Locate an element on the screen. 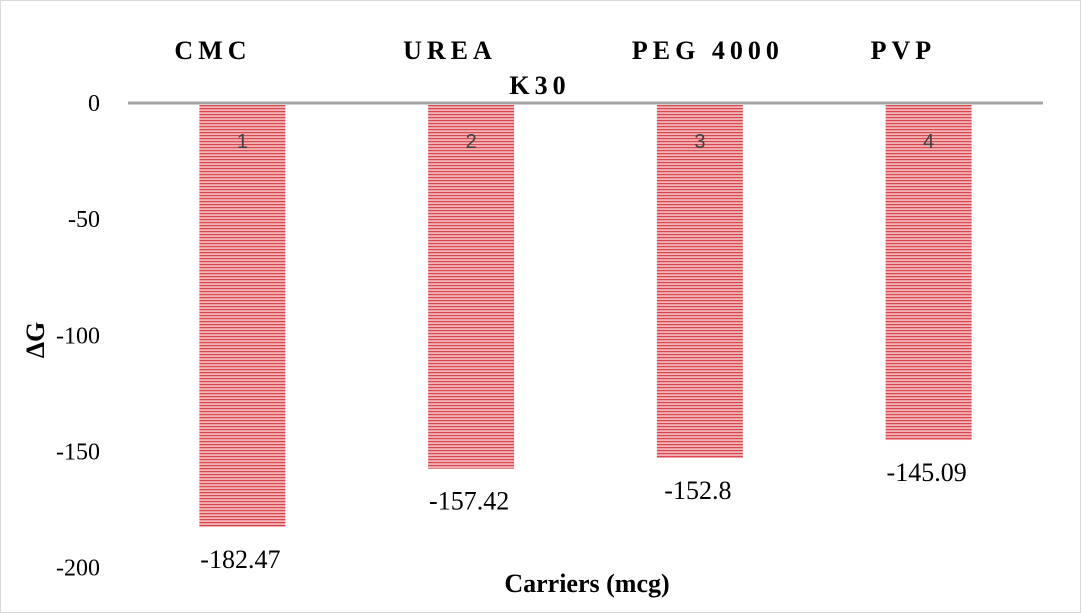 The width and height of the screenshot is (1081, 613). category-label: PEG 4000 is located at coordinates (708, 50).